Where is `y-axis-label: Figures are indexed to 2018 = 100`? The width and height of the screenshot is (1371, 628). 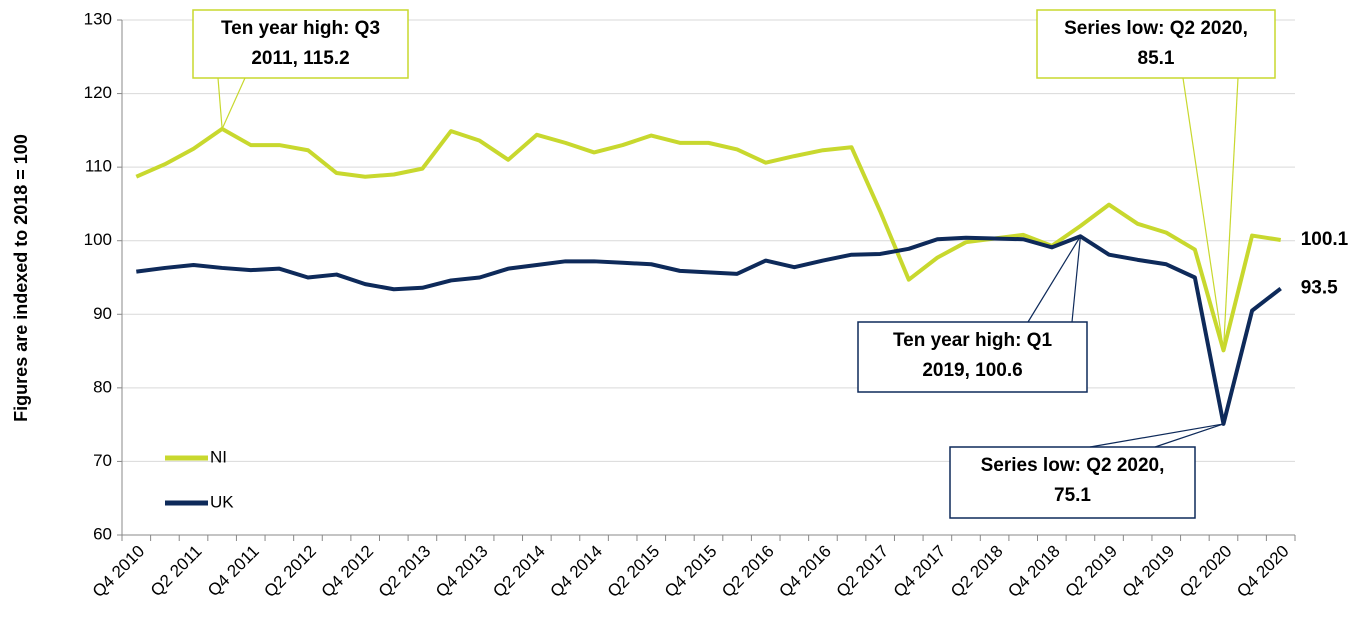 y-axis-label: Figures are indexed to 2018 = 100 is located at coordinates (21, 278).